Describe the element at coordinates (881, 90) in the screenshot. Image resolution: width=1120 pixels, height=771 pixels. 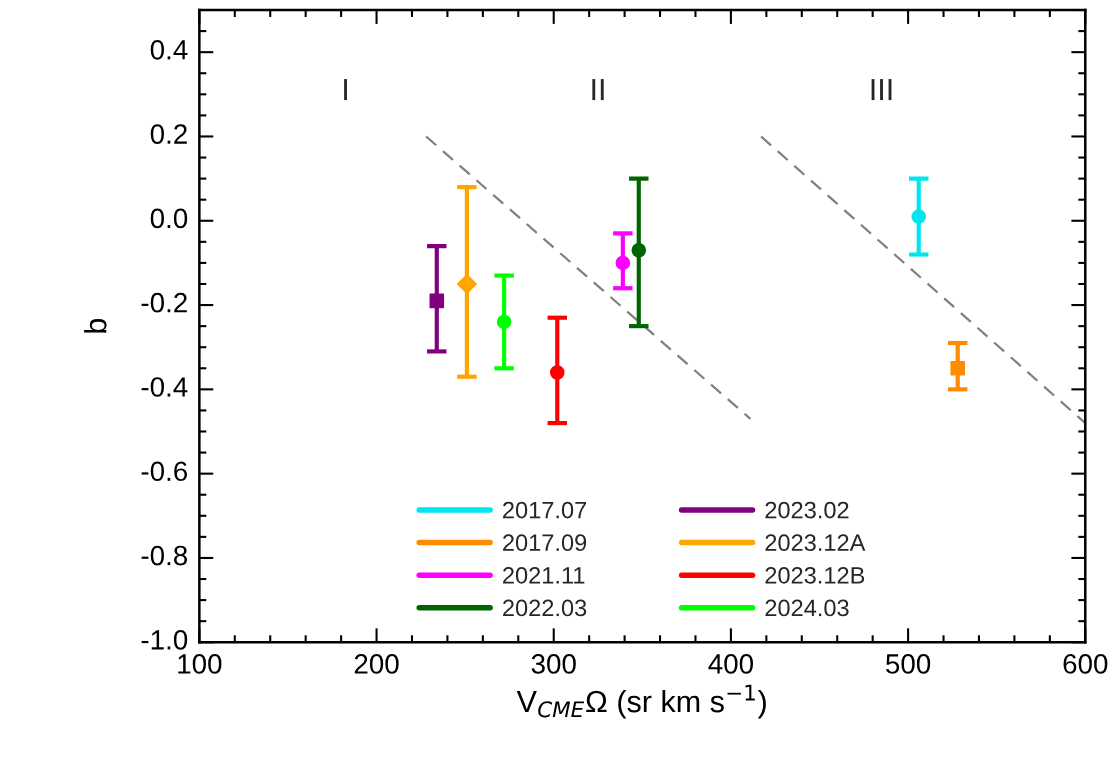
I see `annotation: III` at that location.